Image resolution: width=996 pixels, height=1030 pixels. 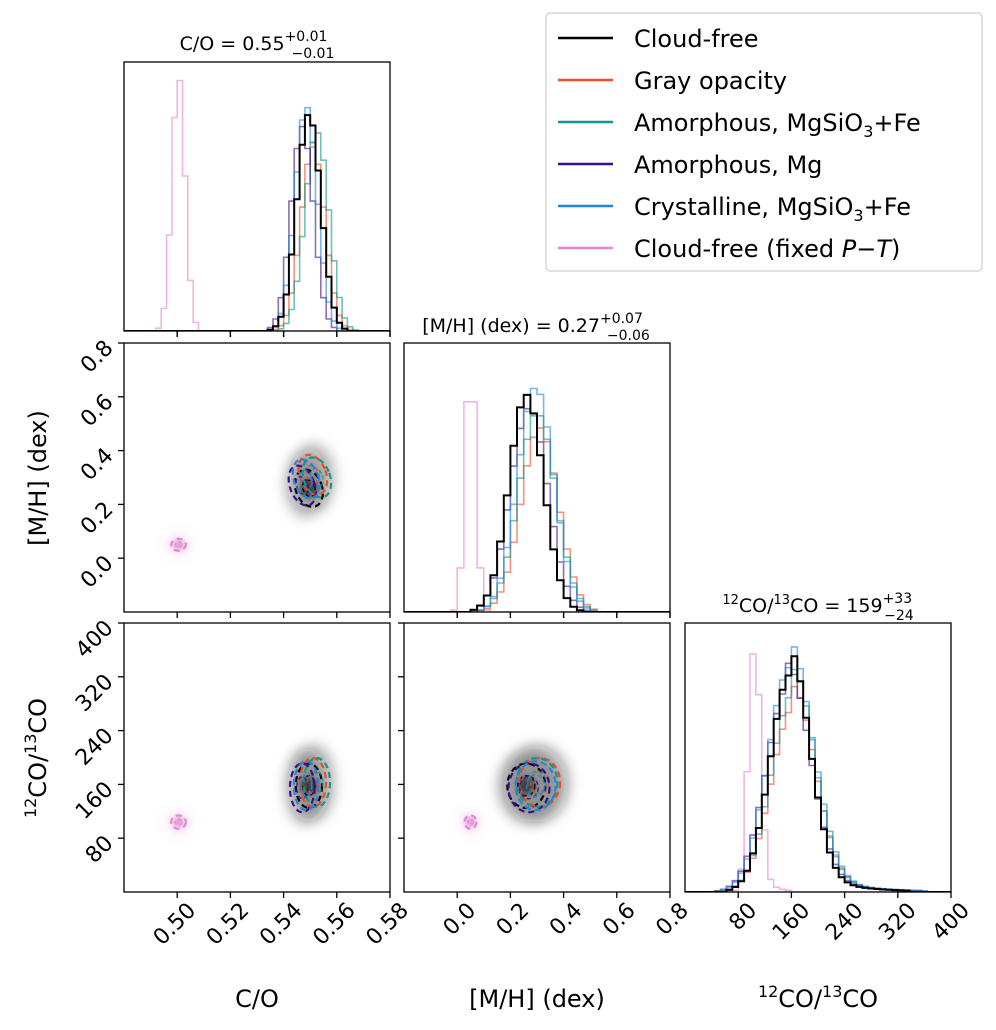 I want to click on marginal-co, so click(x=257, y=205).